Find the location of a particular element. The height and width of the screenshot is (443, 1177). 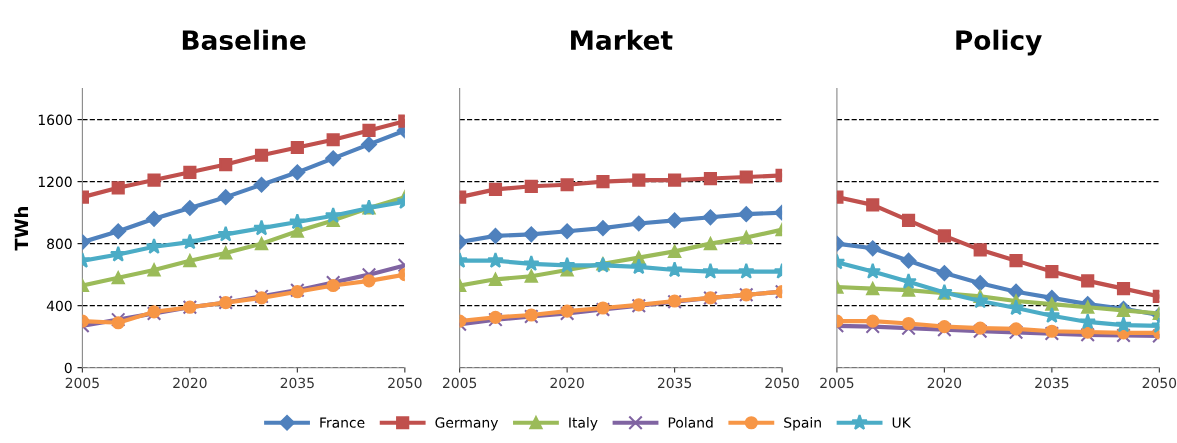

chart-title: Market is located at coordinates (622, 40).